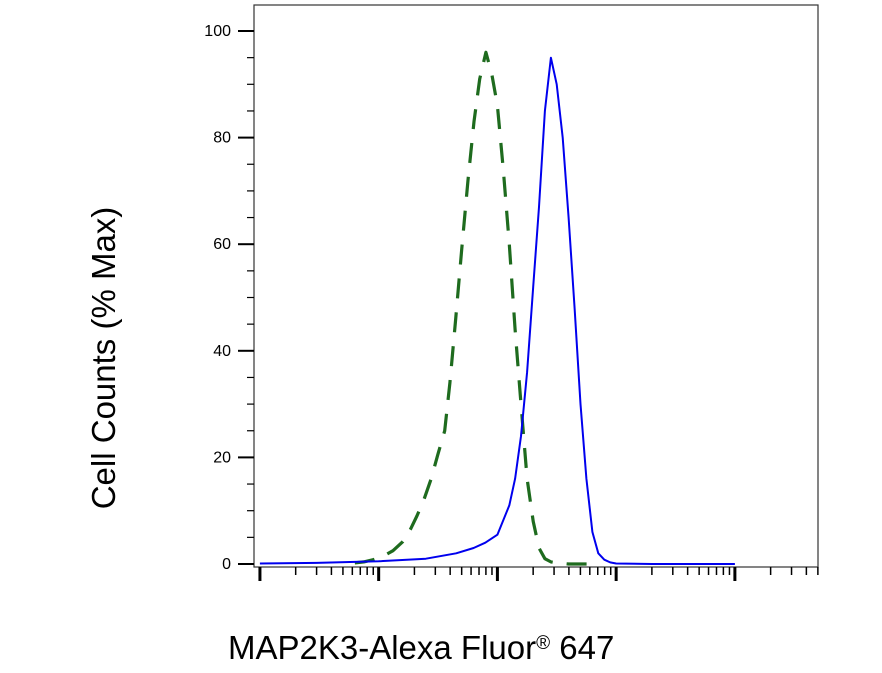 This screenshot has height=673, width=882. Describe the element at coordinates (229, 298) in the screenshot. I see `y-axis: 0 20 40 60 80 100` at that location.